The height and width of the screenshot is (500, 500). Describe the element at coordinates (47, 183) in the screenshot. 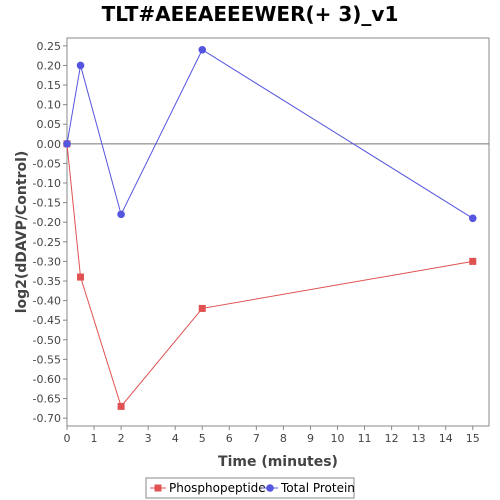

I see `y-tick-label: -0.10` at that location.